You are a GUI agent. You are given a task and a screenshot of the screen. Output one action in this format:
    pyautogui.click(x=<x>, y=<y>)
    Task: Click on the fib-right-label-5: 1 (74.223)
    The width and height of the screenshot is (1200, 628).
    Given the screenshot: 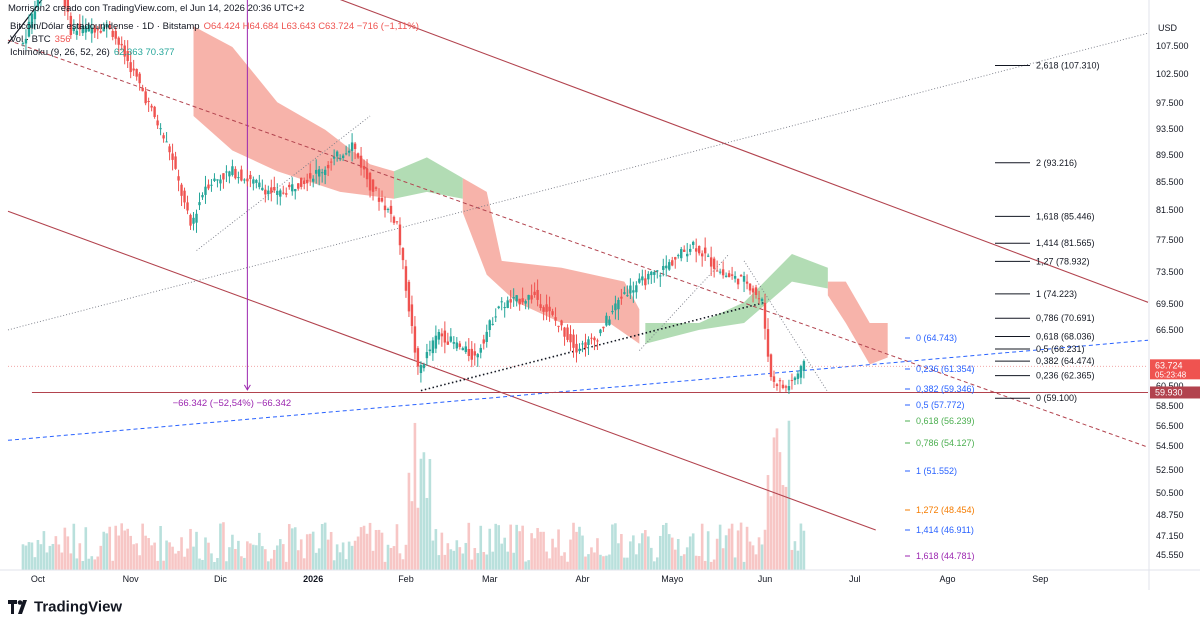 What is the action you would take?
    pyautogui.click(x=1056, y=294)
    